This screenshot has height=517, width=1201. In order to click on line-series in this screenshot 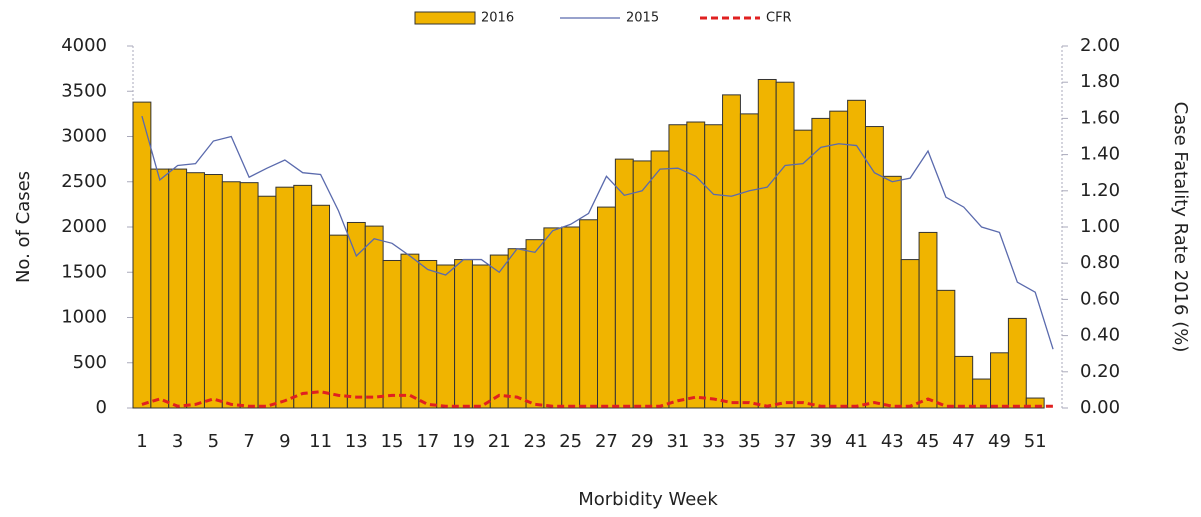, I will do `click(597, 399)`.